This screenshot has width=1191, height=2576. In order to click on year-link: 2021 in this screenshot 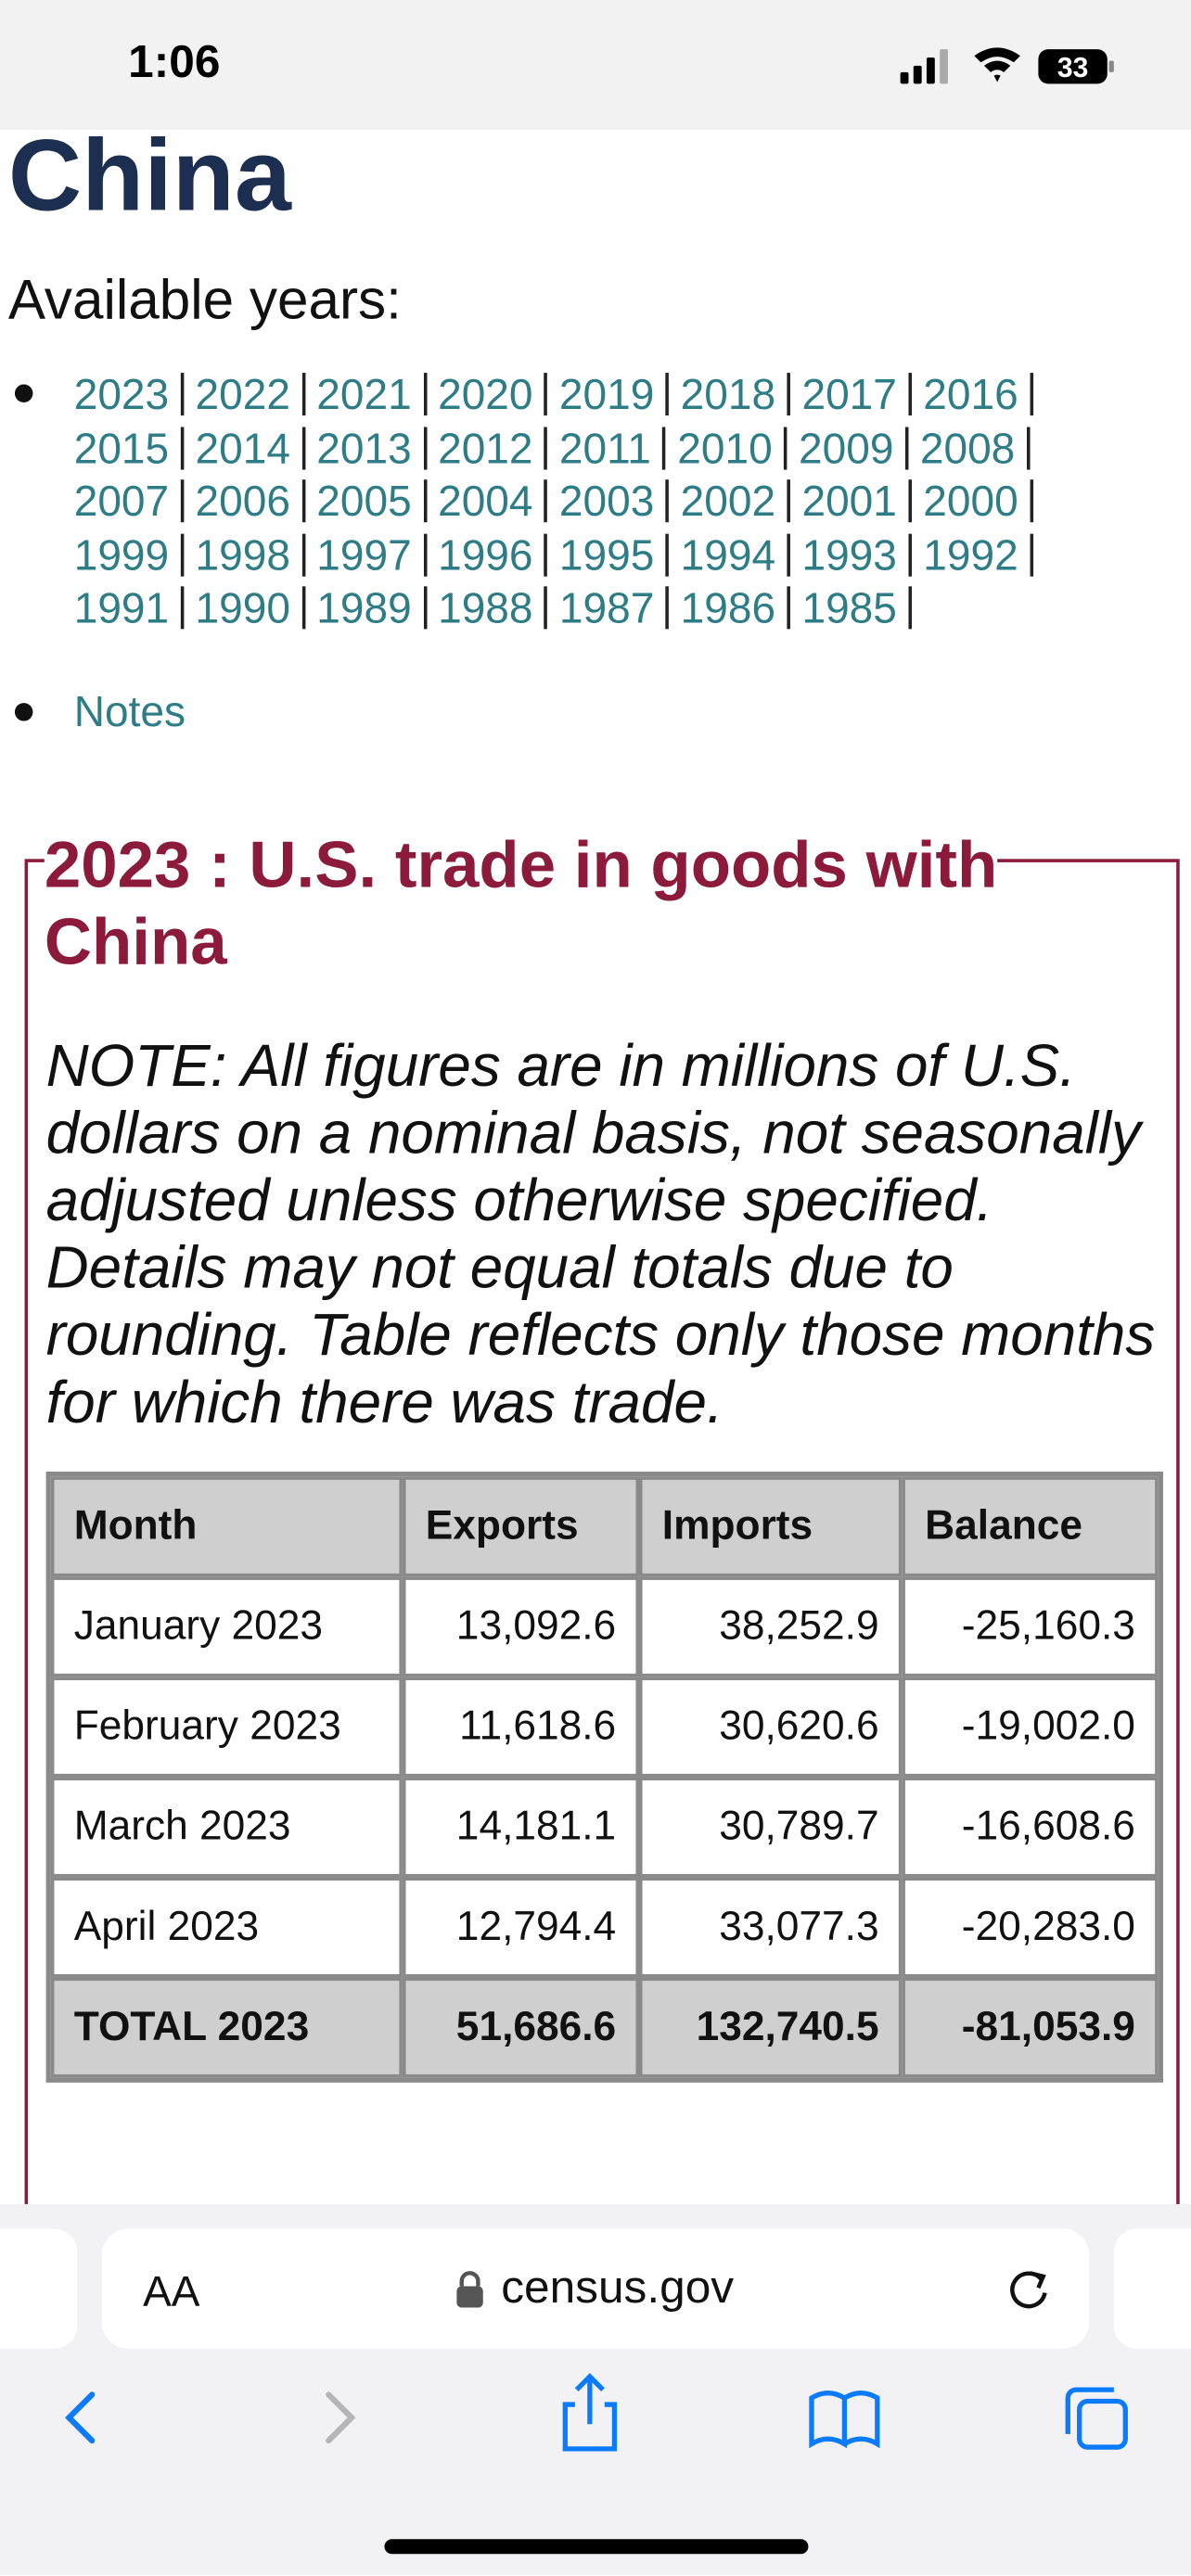, I will do `click(372, 395)`.